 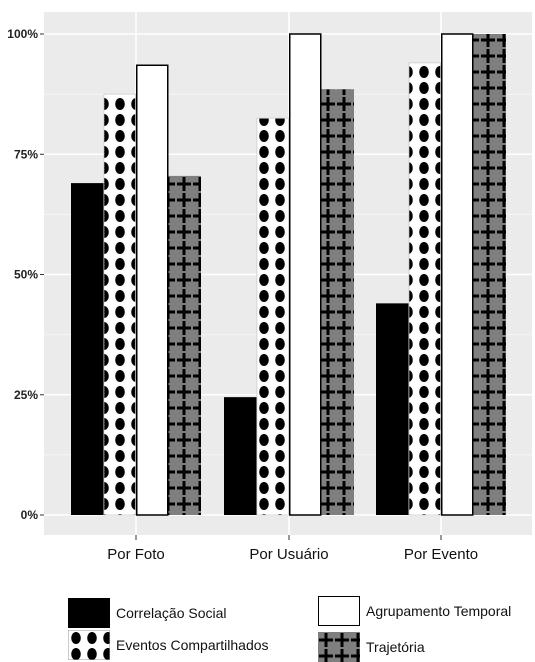 What do you see at coordinates (89, 613) in the screenshot?
I see `legend-swatch-solid` at bounding box center [89, 613].